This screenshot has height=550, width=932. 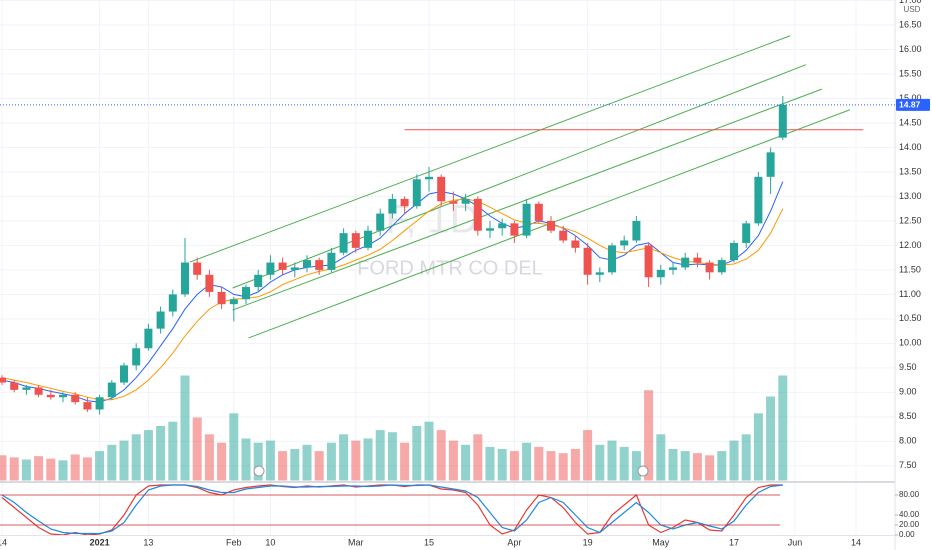 What do you see at coordinates (907, 534) in the screenshot?
I see `y-tick-label: 0.00` at bounding box center [907, 534].